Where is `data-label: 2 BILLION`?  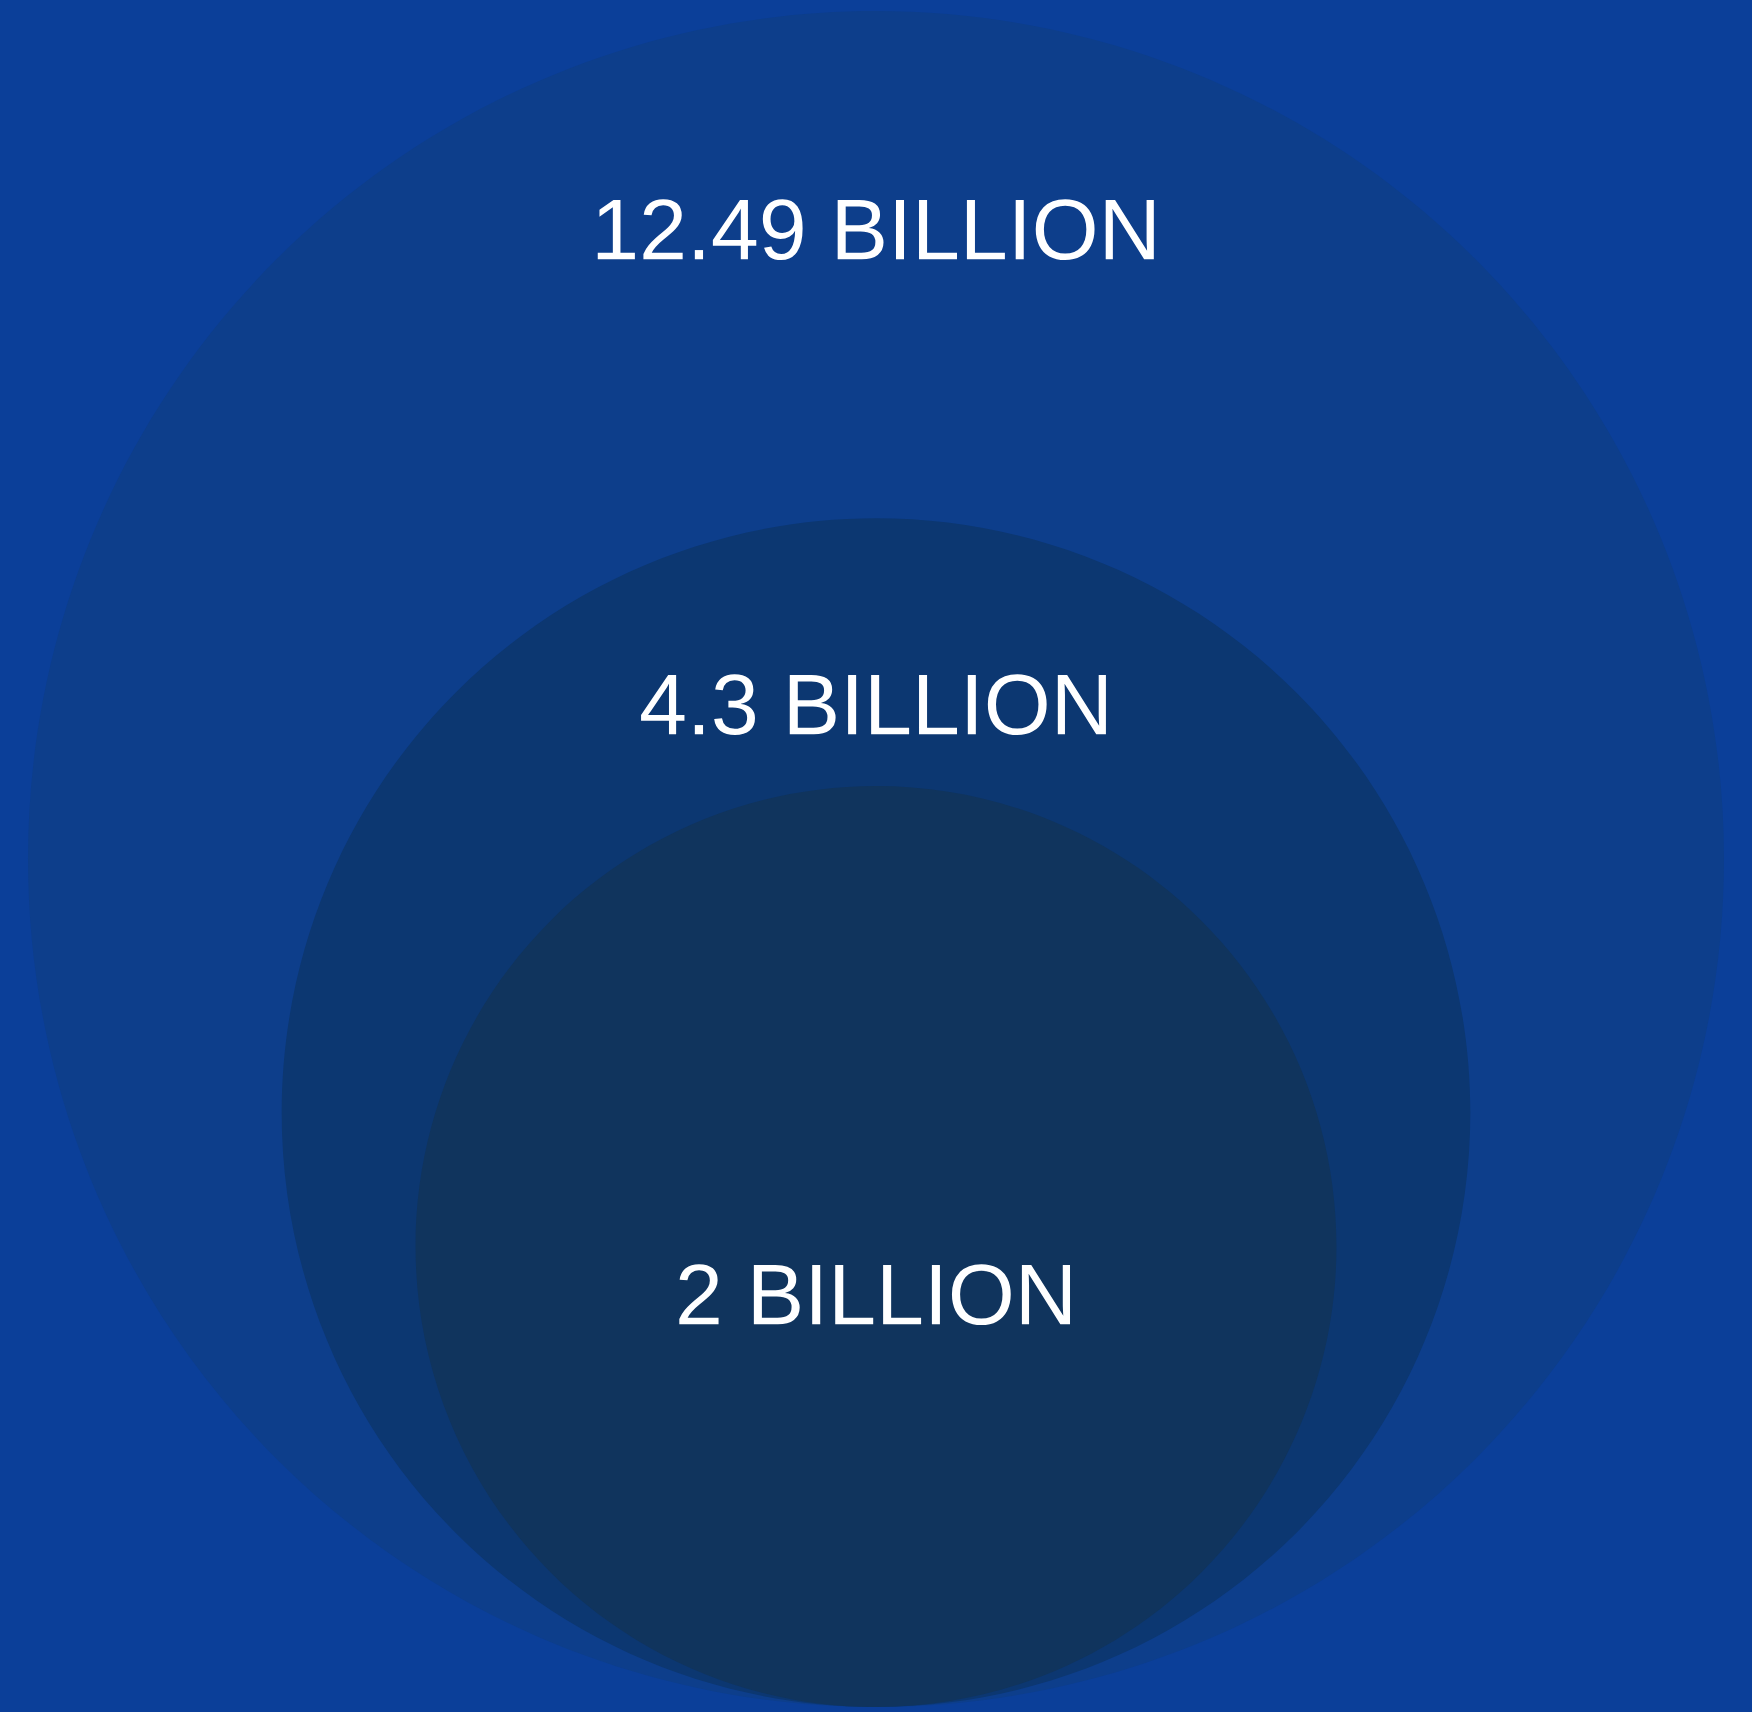
data-label: 2 BILLION is located at coordinates (875, 1295).